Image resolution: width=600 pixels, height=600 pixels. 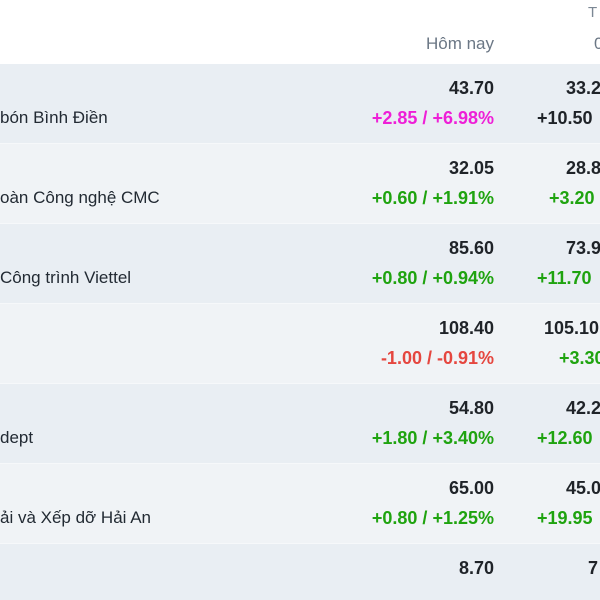 I want to click on price-next: 42.2, so click(x=583, y=408).